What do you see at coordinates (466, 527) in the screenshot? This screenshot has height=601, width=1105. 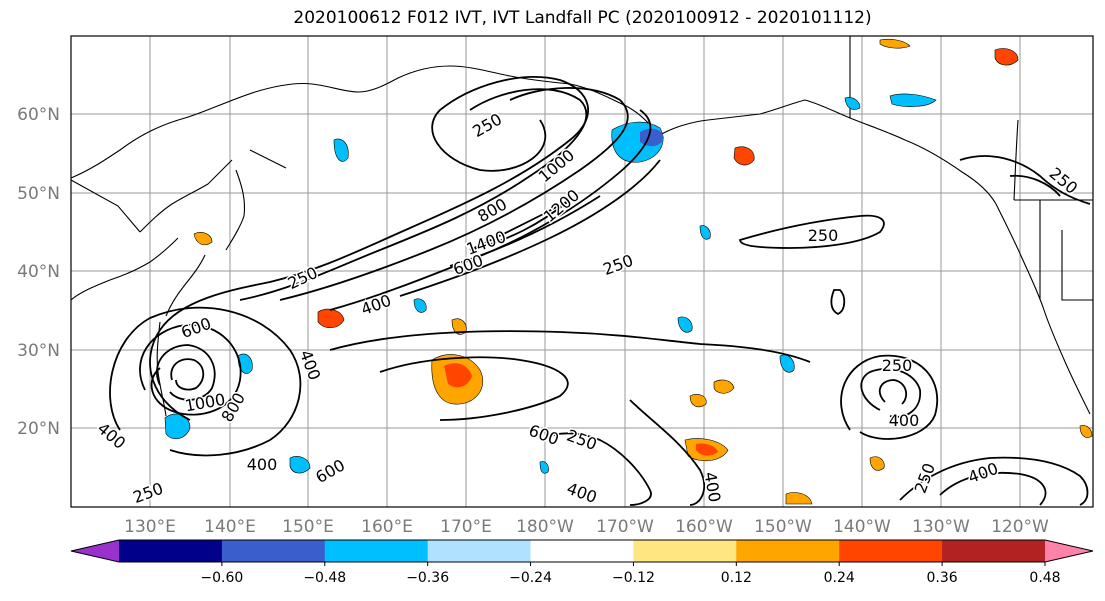 I see `lon-label: 170°E` at bounding box center [466, 527].